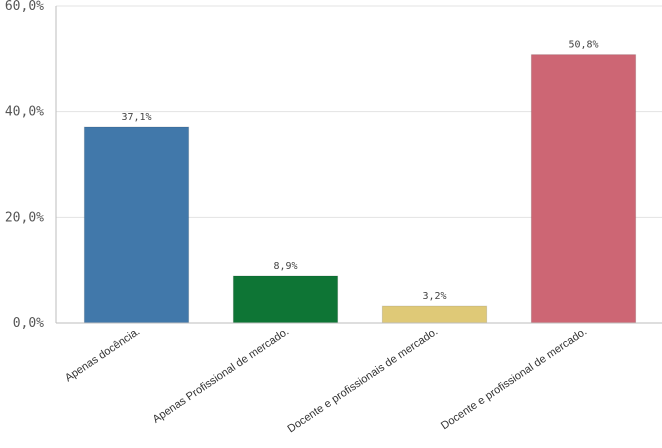  I want to click on x-tick-label: Apenas Profissional de mercado., so click(221, 376).